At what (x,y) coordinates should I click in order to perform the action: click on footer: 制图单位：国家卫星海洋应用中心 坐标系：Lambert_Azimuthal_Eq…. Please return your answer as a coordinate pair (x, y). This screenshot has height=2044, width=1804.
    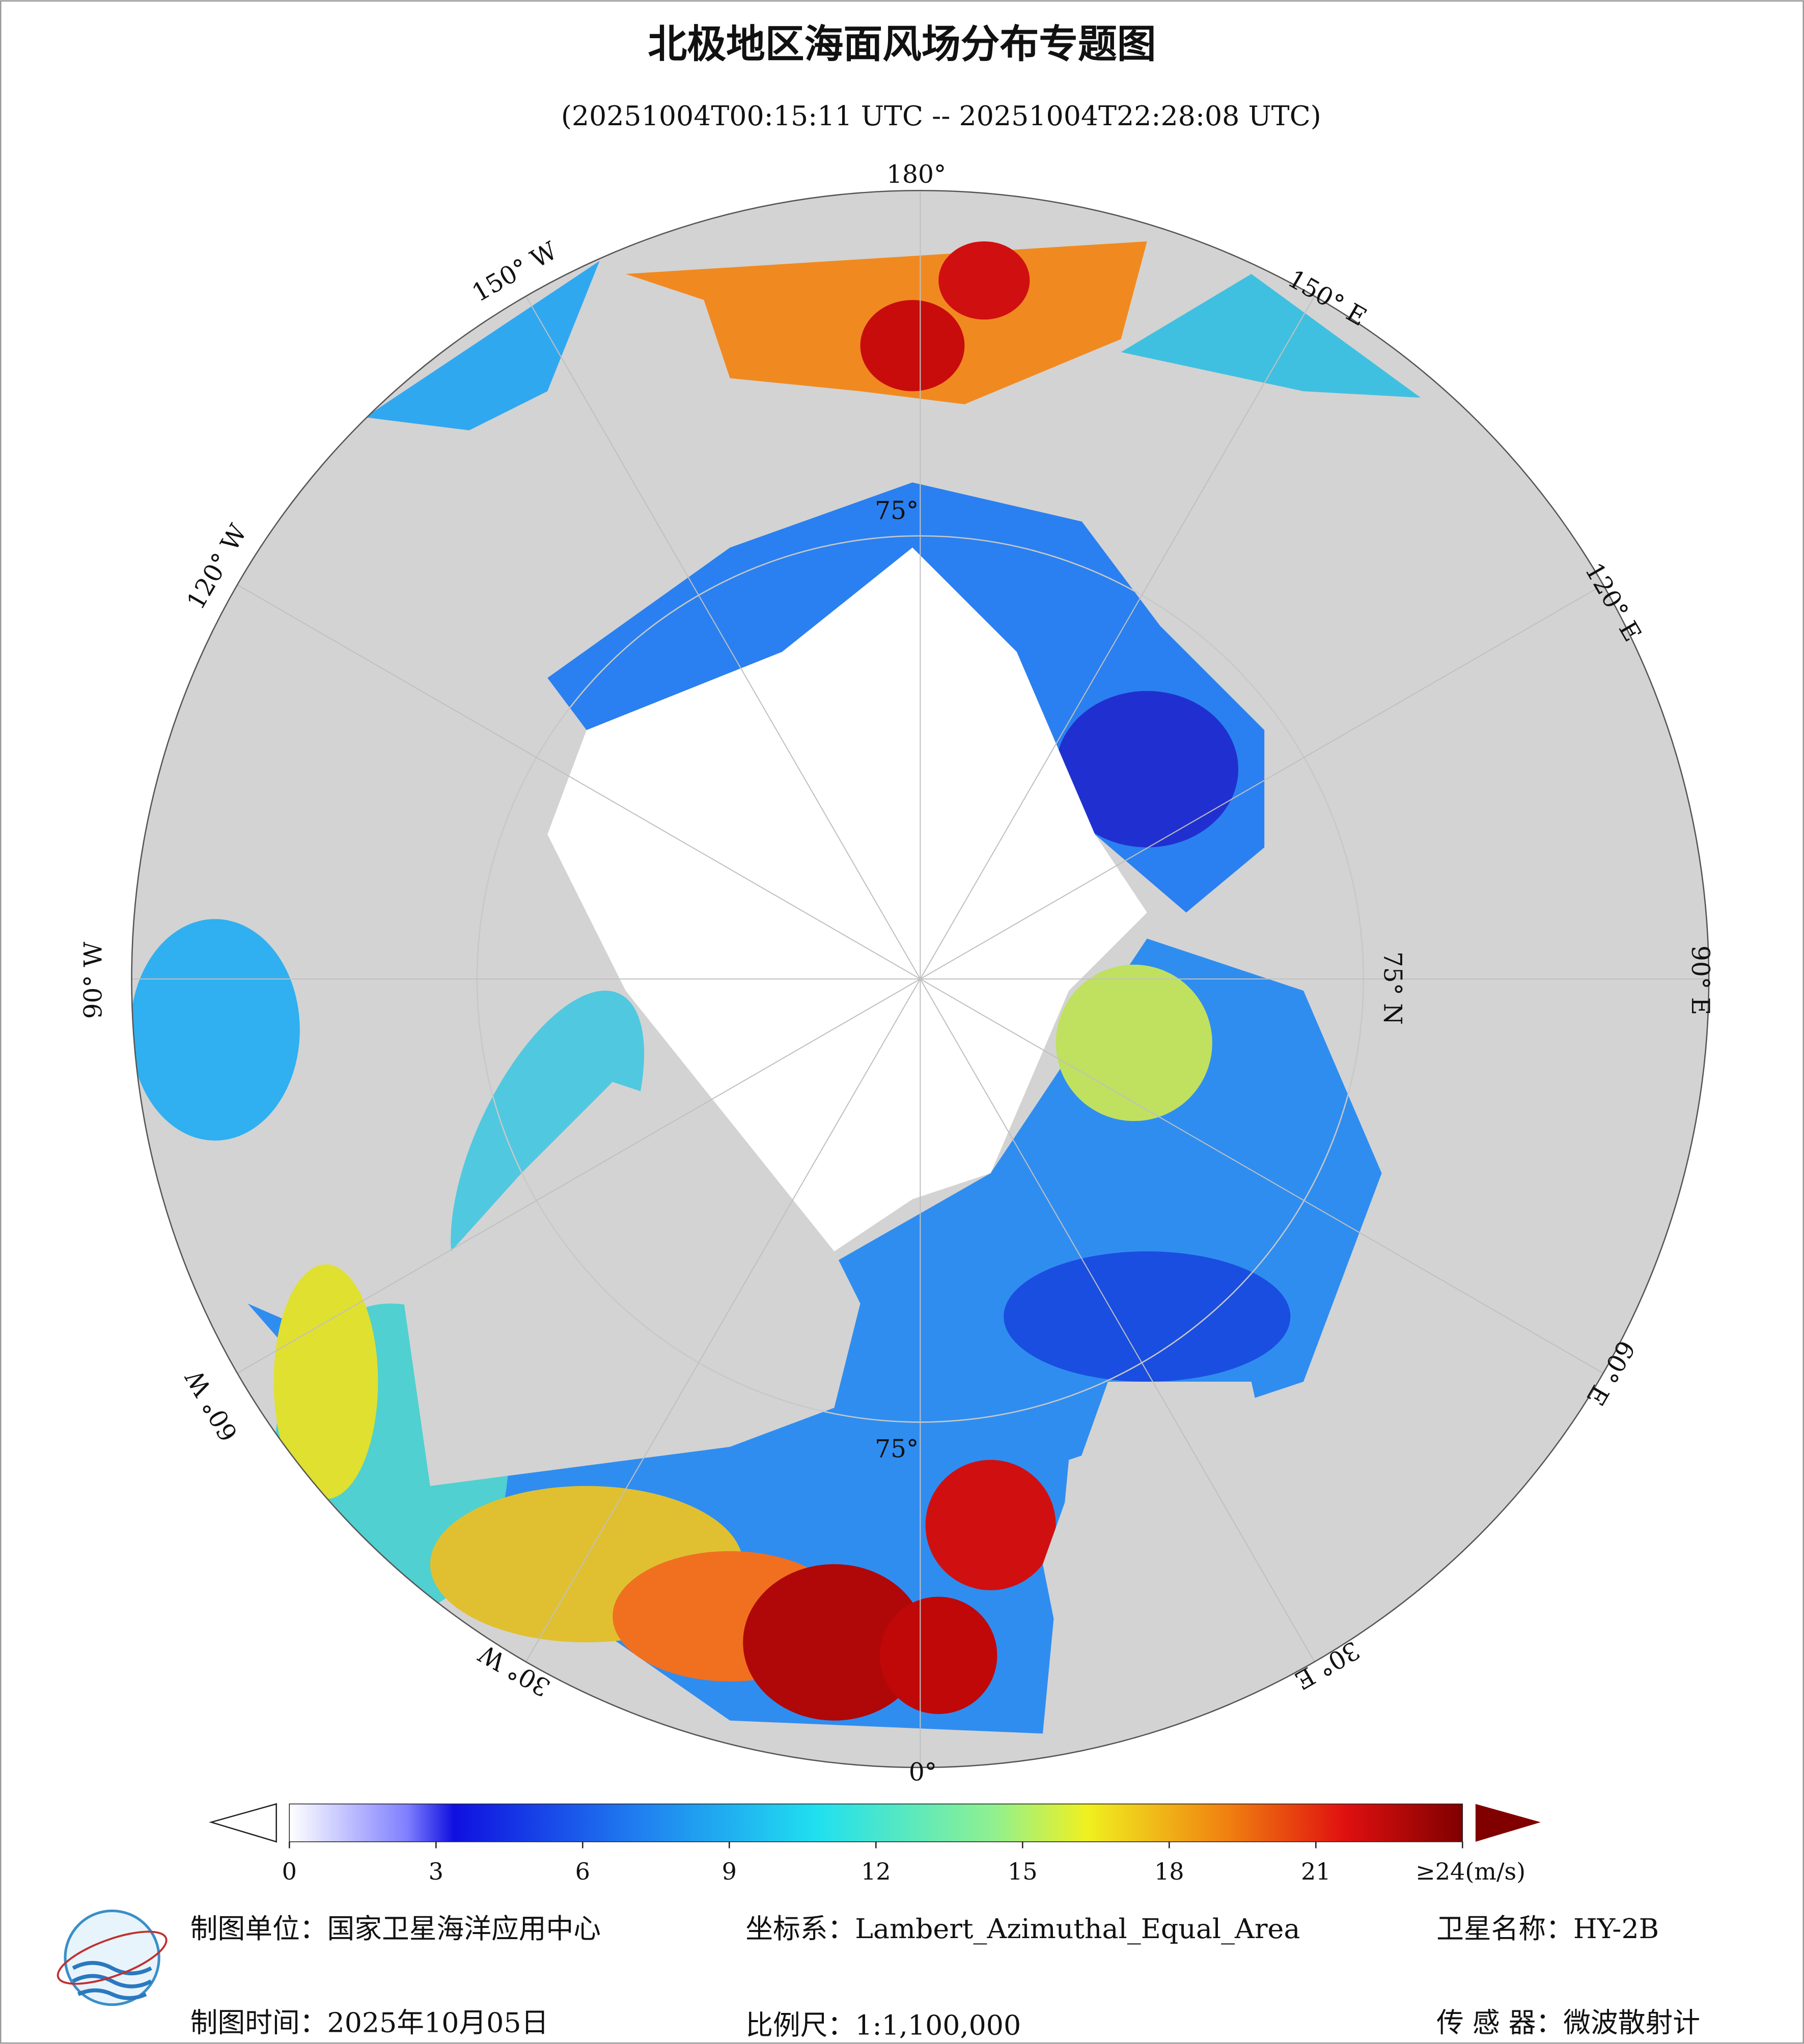
    Looking at the image, I should click on (945, 1977).